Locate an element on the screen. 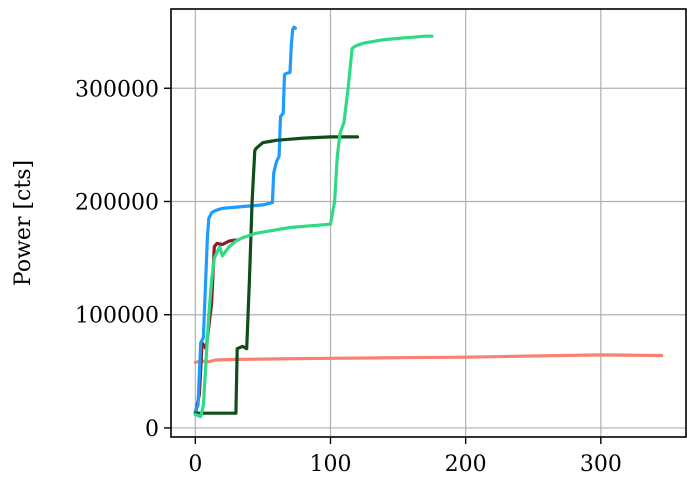 The image size is (687, 481). y-tick-label: 300000 is located at coordinates (117, 89).